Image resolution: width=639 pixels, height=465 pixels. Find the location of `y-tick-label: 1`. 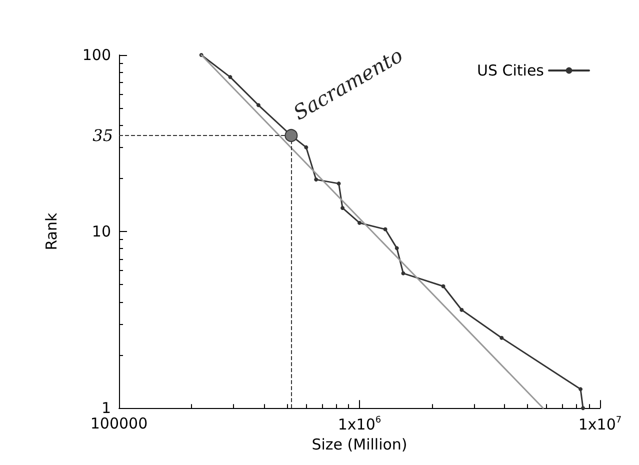

y-tick-label: 1 is located at coordinates (106, 408).